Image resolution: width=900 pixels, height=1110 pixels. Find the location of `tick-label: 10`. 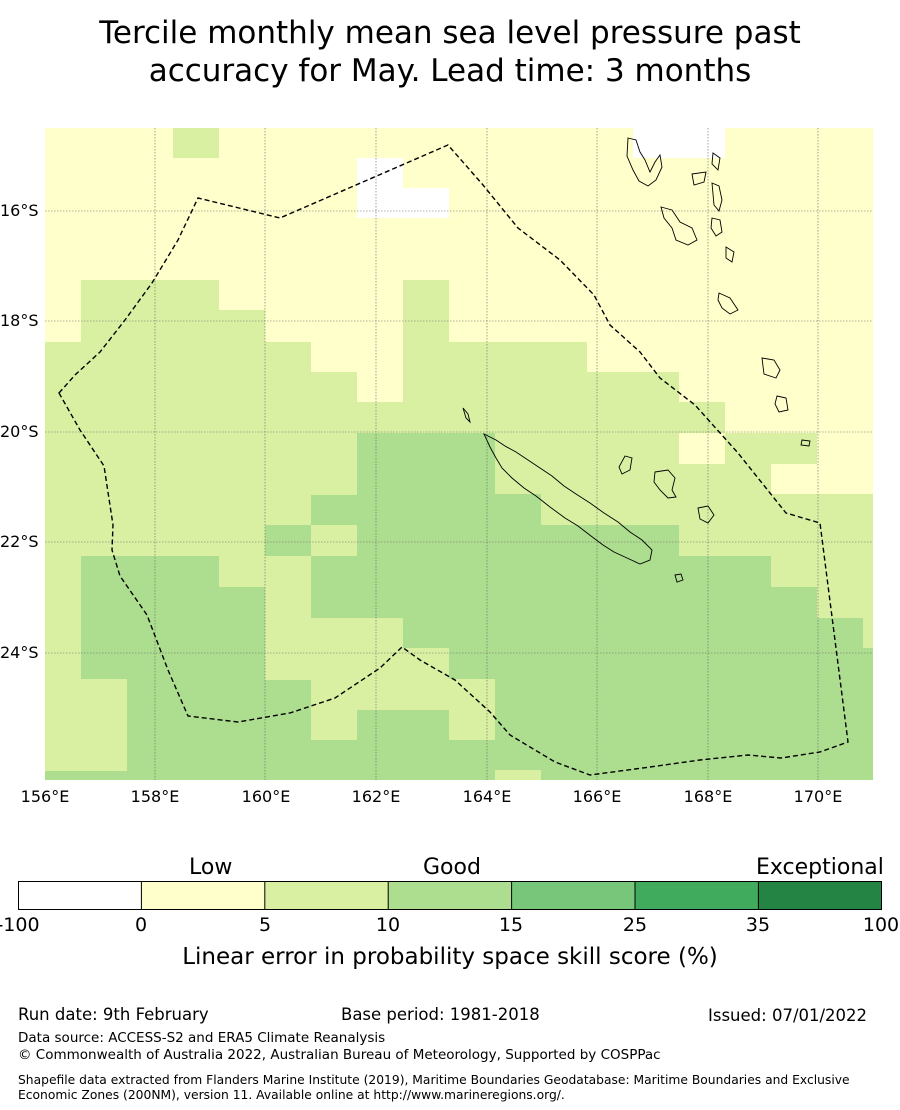

tick-label: 10 is located at coordinates (388, 925).